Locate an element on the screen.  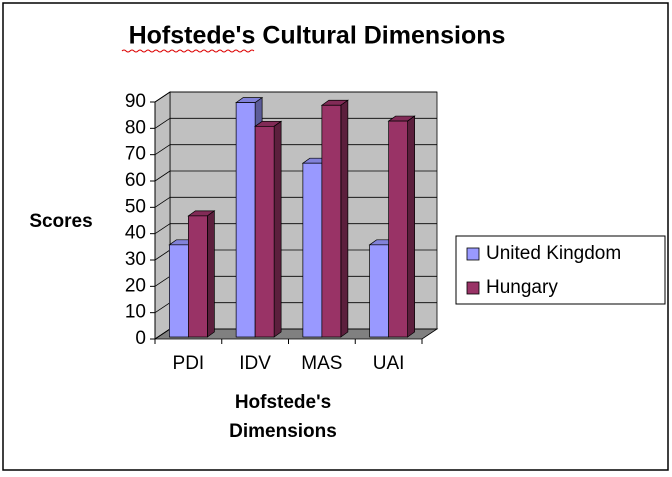
legend-label: Hungary is located at coordinates (522, 287).